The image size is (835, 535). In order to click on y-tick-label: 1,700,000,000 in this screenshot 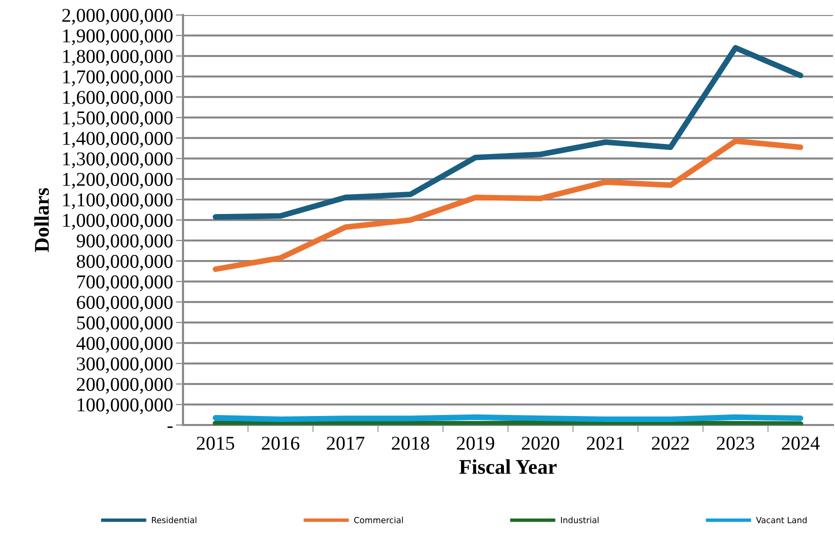, I will do `click(118, 78)`.